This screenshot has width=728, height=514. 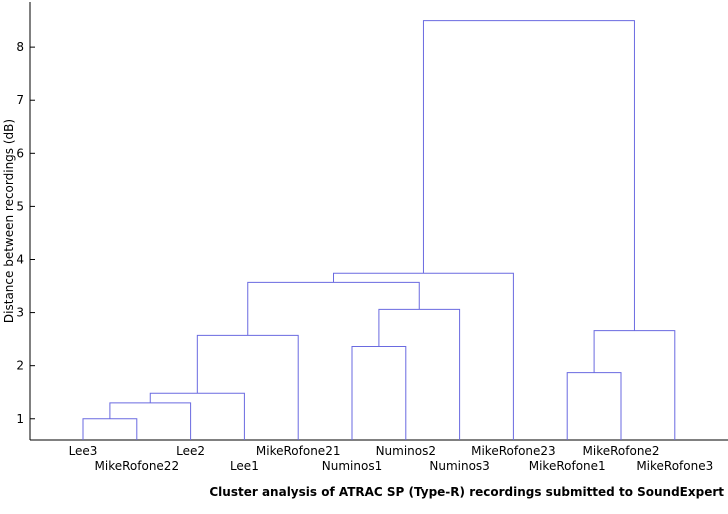 What do you see at coordinates (20, 153) in the screenshot?
I see `y-tick-label: 6` at bounding box center [20, 153].